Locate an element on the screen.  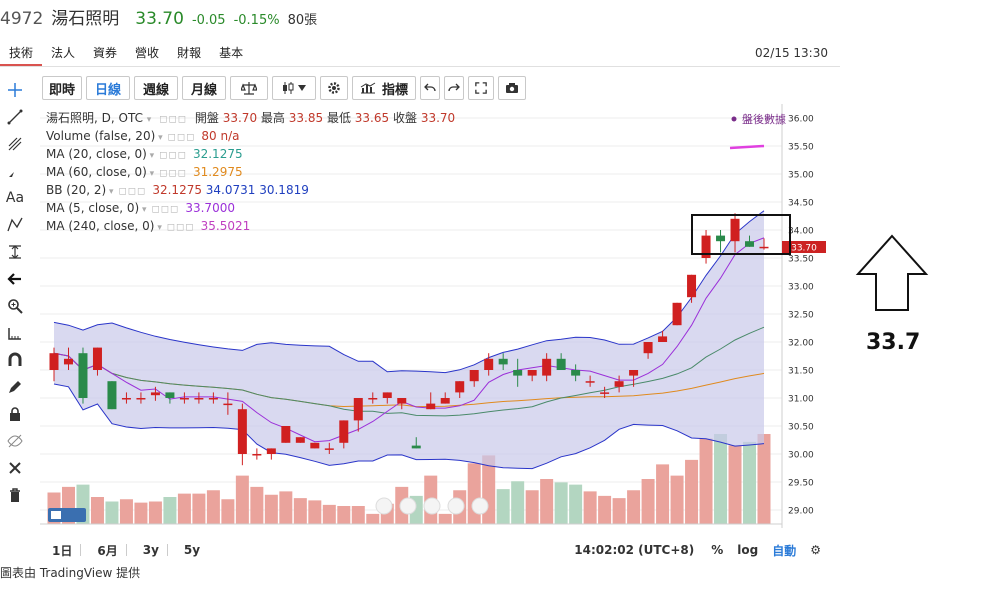
y-tick-label: 30.00 is located at coordinates (801, 456).